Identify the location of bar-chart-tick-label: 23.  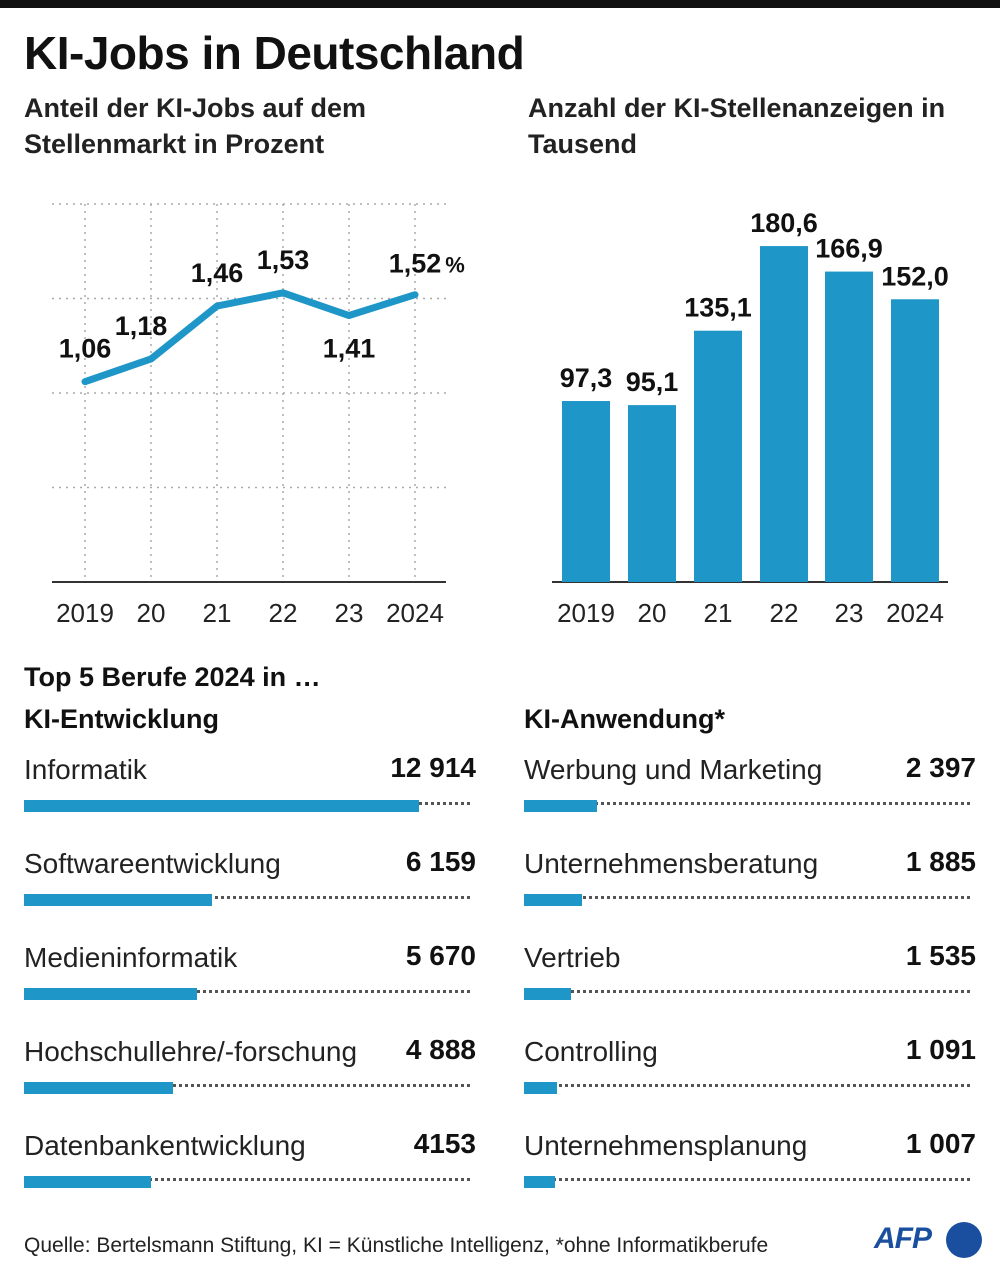
(849, 613).